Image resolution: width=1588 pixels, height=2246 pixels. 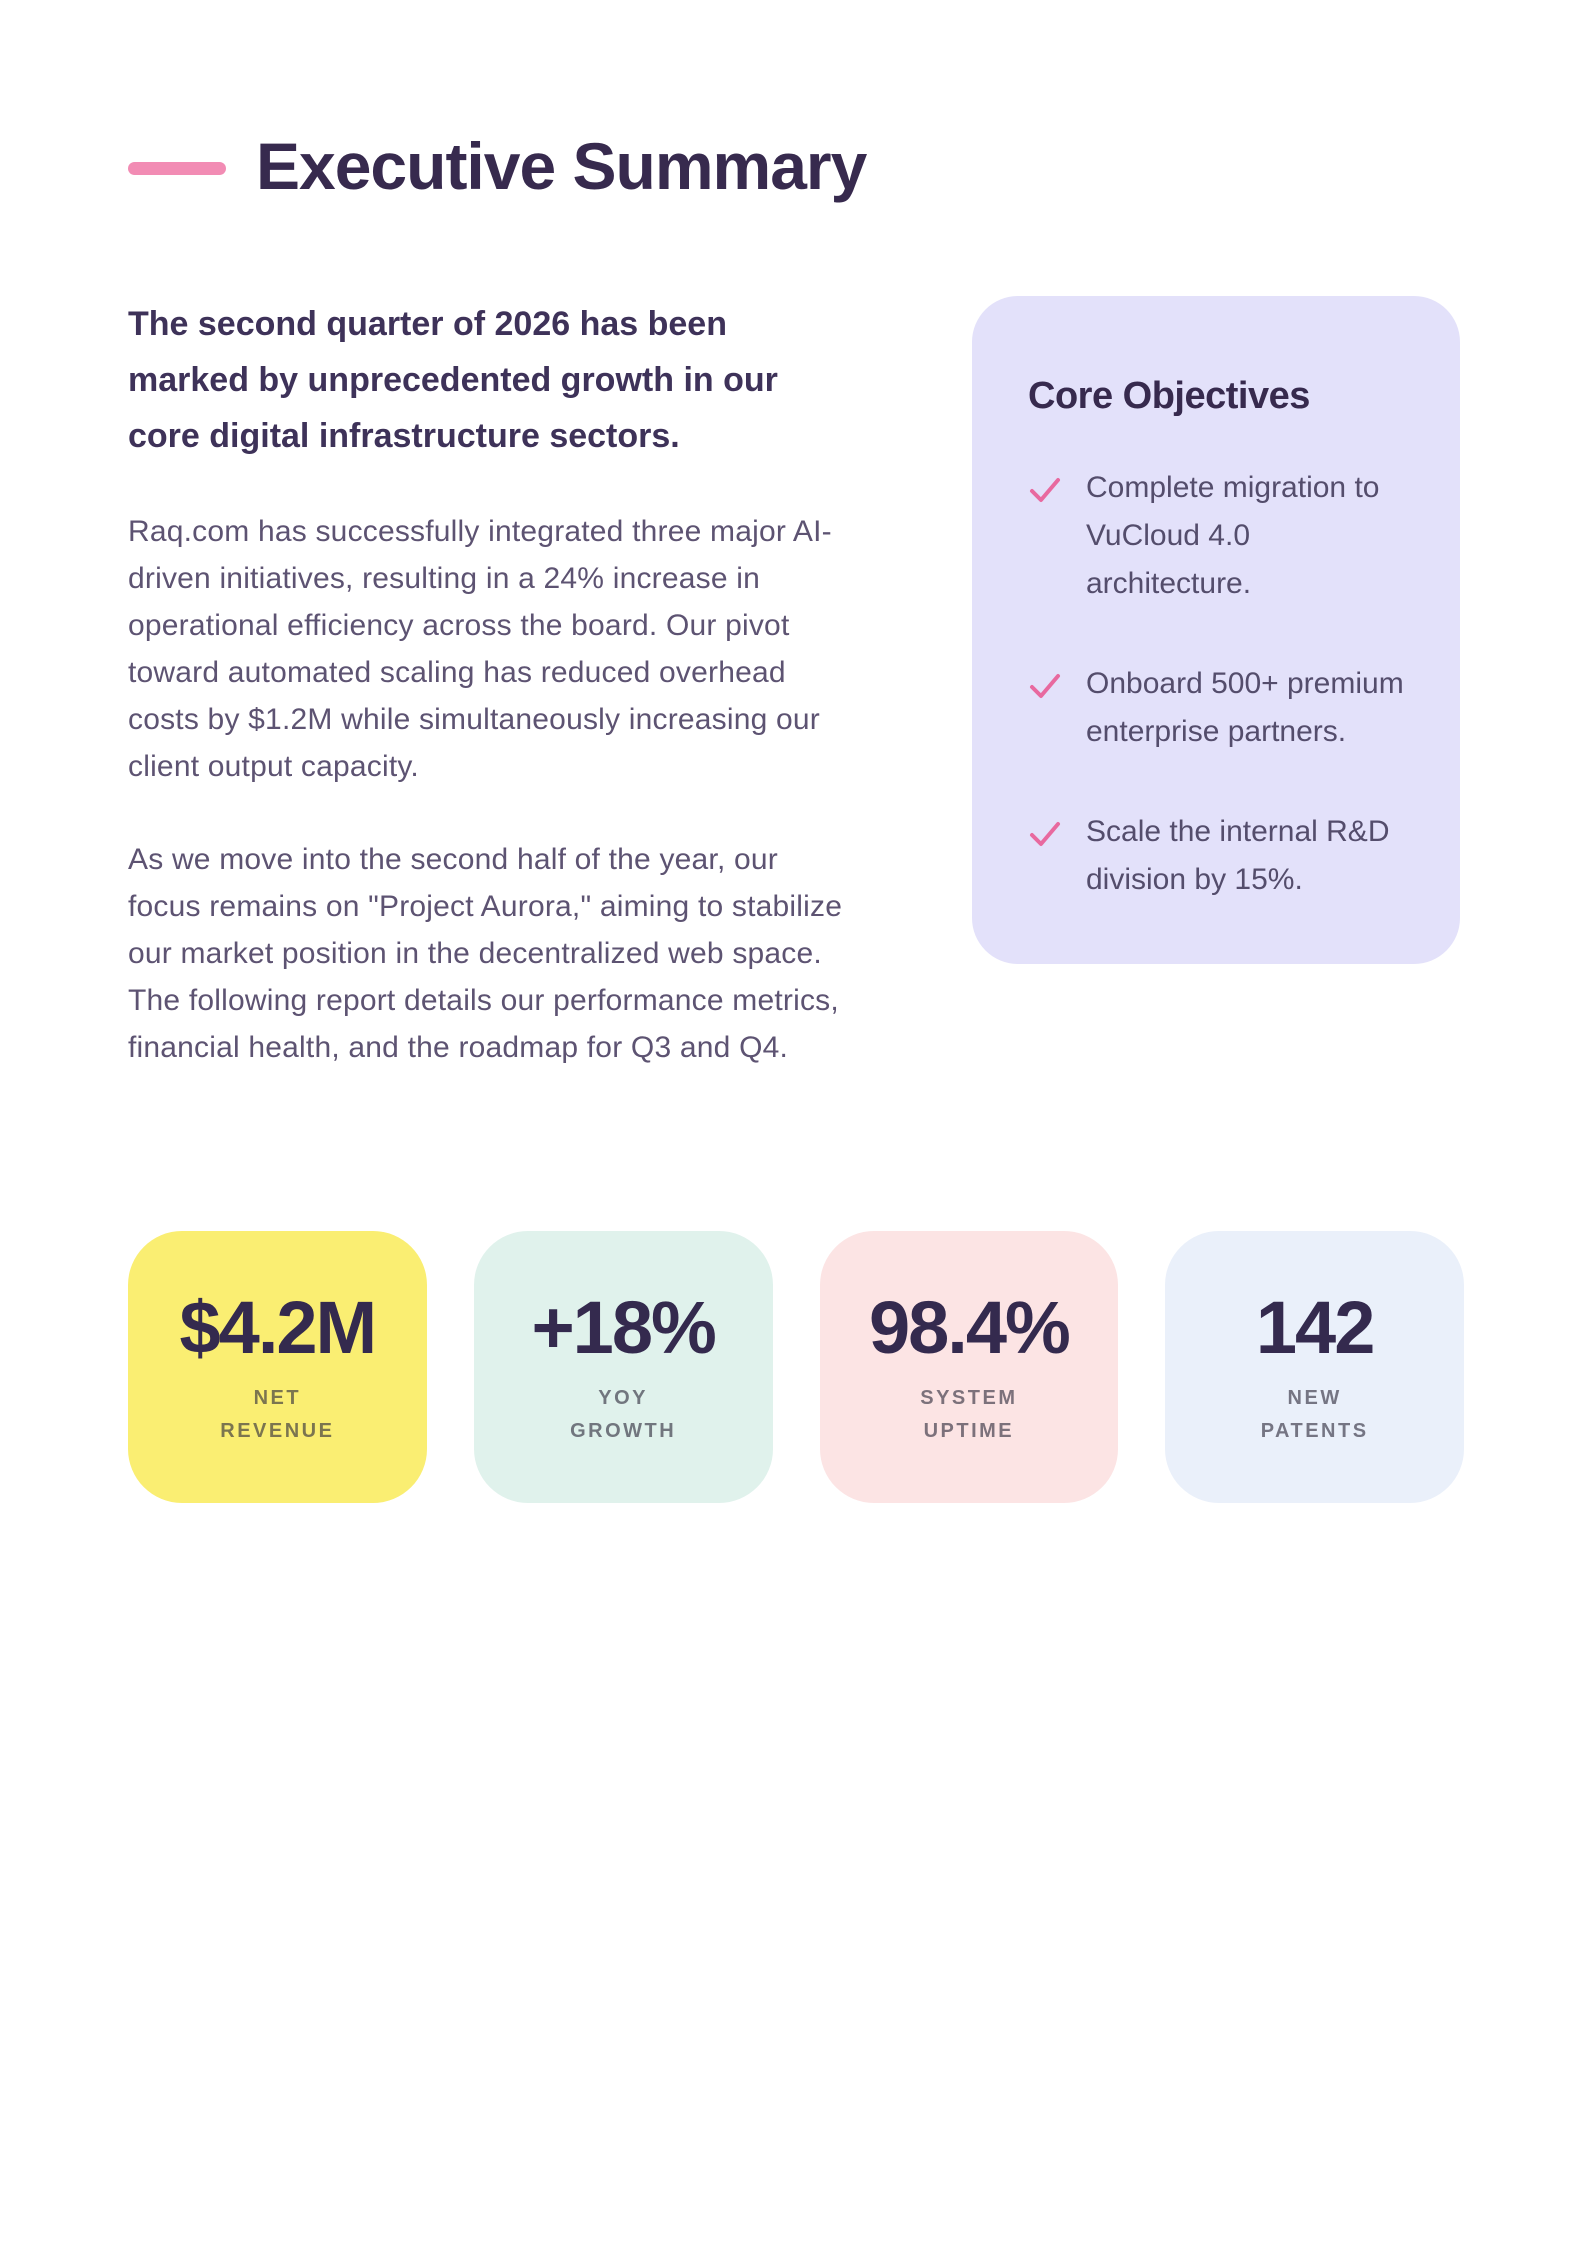 I want to click on stat-card-yoy-growth: +18% YOY GROWTH, so click(x=623, y=1367).